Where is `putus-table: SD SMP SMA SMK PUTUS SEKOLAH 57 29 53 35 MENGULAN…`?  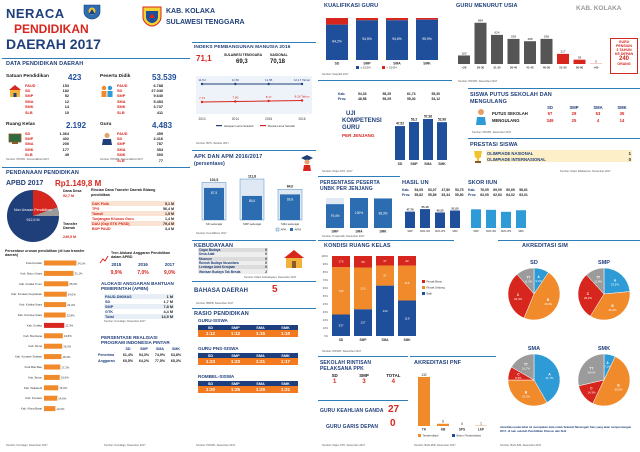 putus-table: SD SMP SMA SMK PUTUS SEKOLAH 57 29 53 35 MENGULAN… is located at coordinates (565, 114).